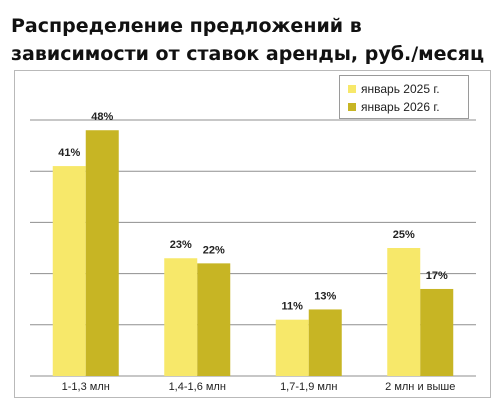  I want to click on data-label: 17%, so click(437, 276).